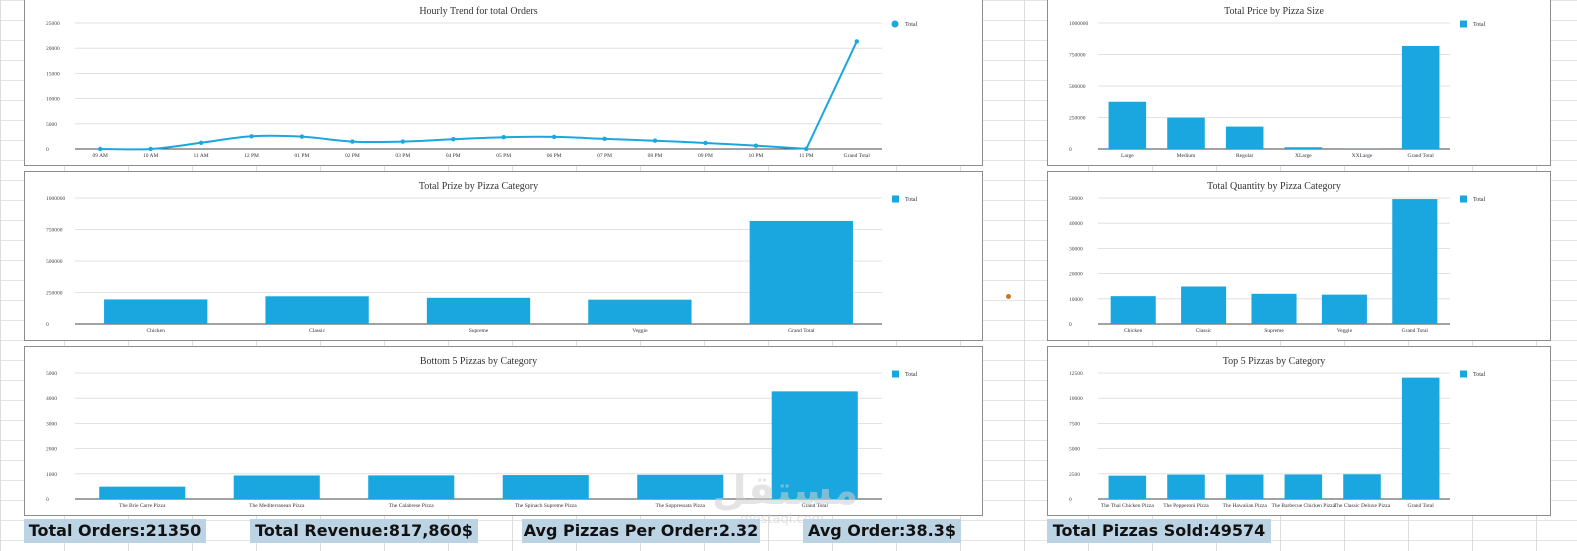 The height and width of the screenshot is (551, 1577). I want to click on y-tick-label: 50000, so click(1076, 199).